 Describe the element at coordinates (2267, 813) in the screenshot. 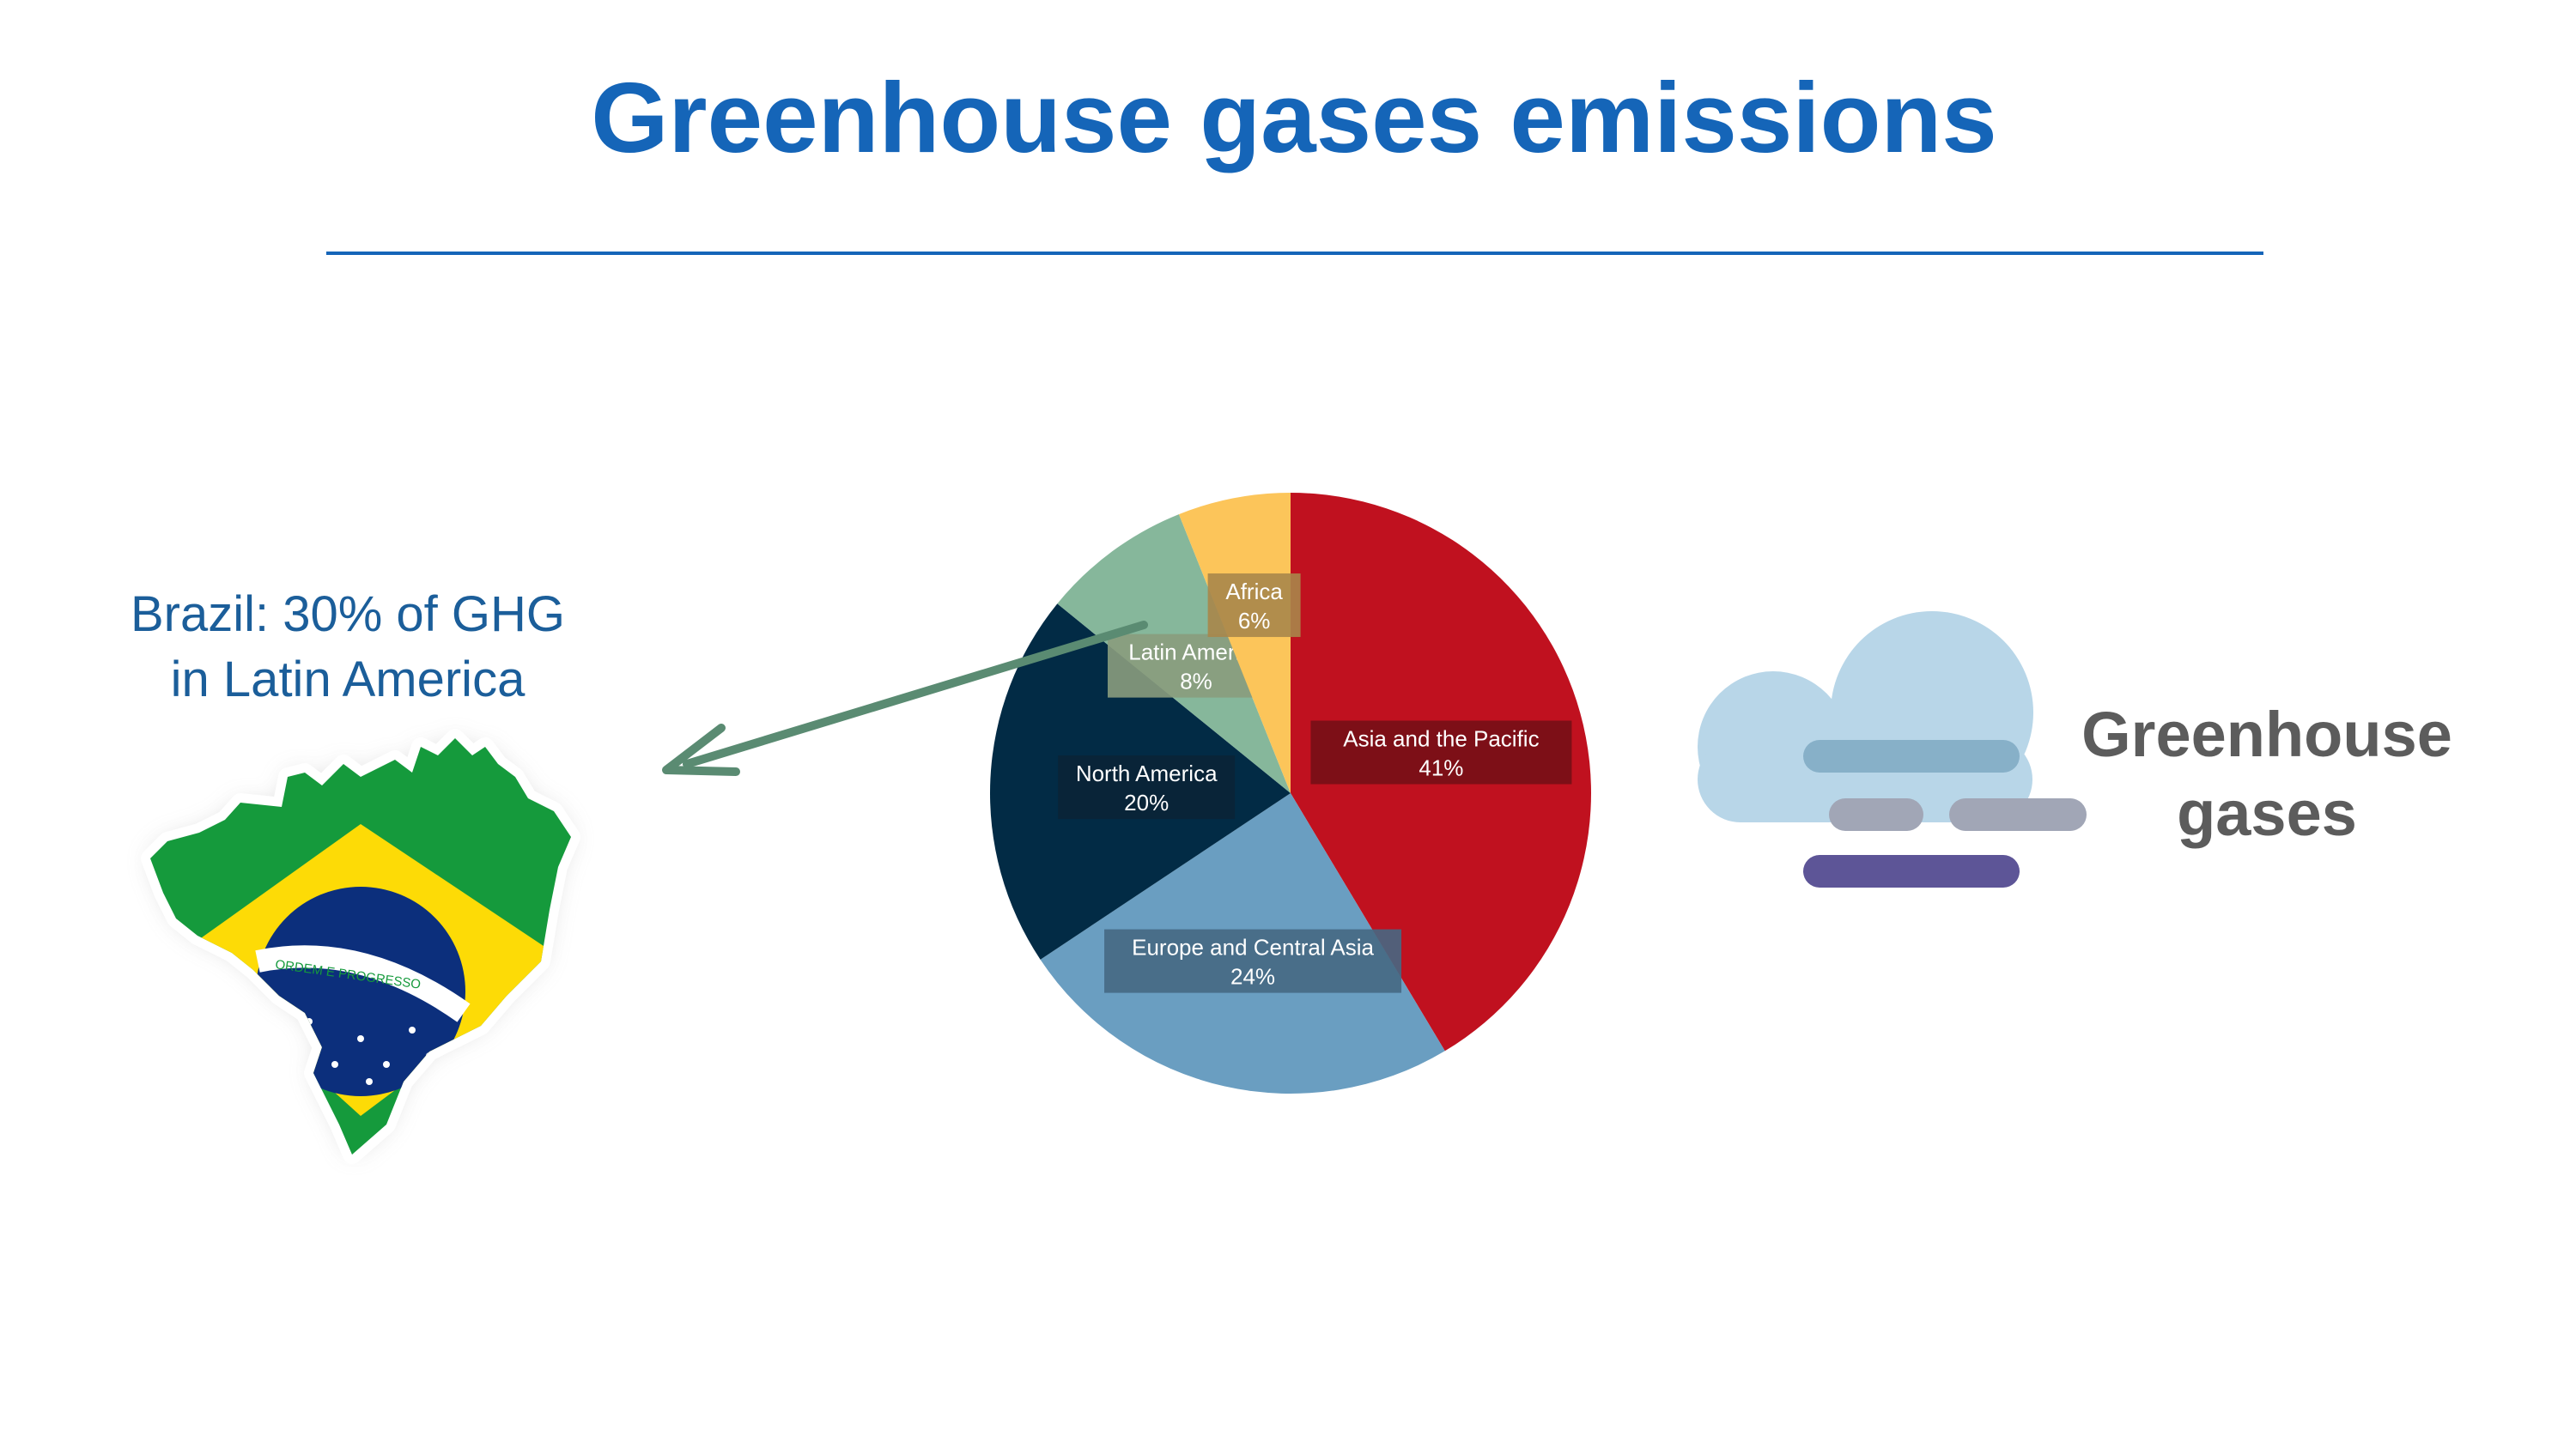

I see `ghg-caption-line-2: gases` at that location.